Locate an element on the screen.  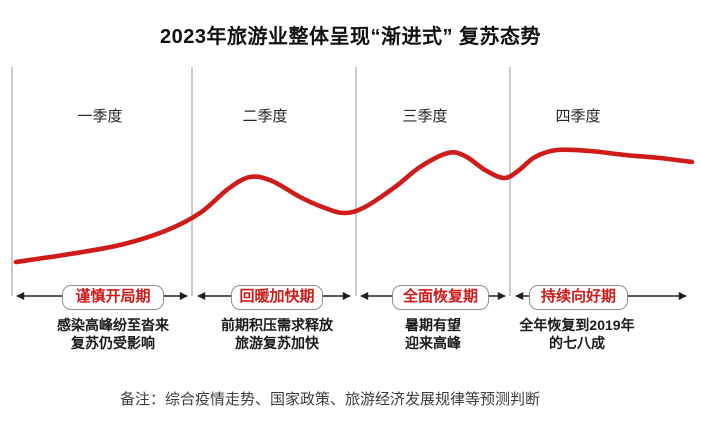
chart-title: 2023年旅游业整体呈现“渐进式” 复苏态势 is located at coordinates (350, 37).